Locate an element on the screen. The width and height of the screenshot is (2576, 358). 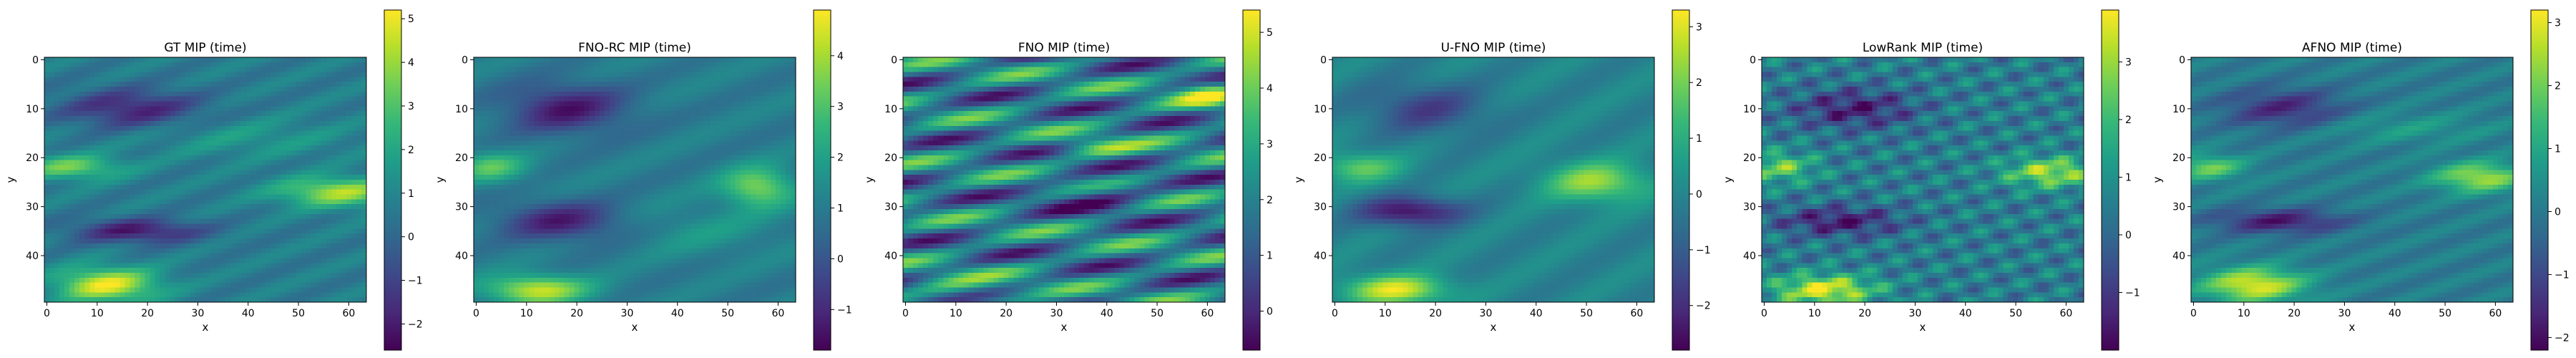
colorbar-tick-label: 0 is located at coordinates (411, 237).